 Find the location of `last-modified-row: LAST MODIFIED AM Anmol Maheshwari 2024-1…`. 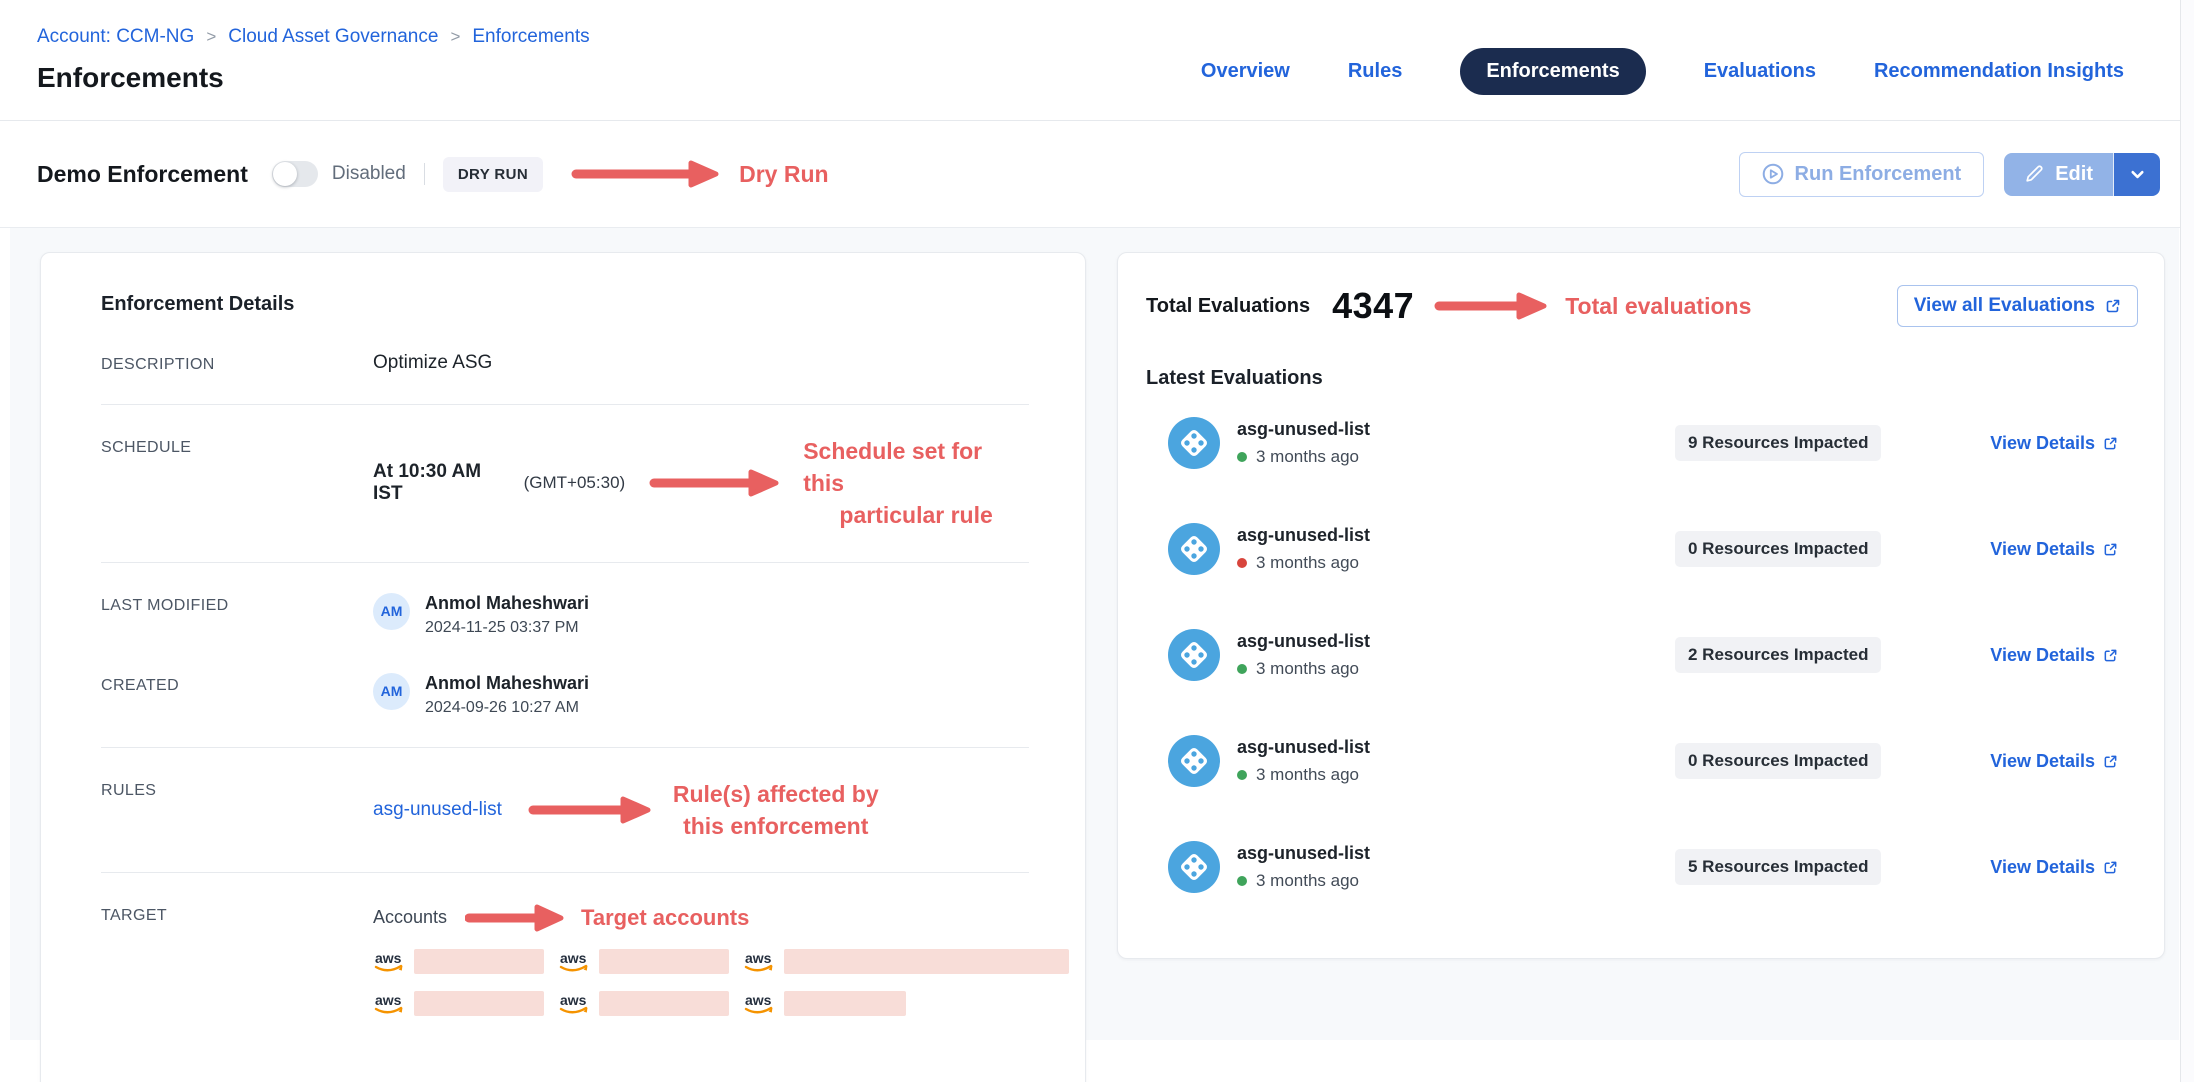

last-modified-row: LAST MODIFIED AM Anmol Maheshwari 2024-1… is located at coordinates (565, 614).